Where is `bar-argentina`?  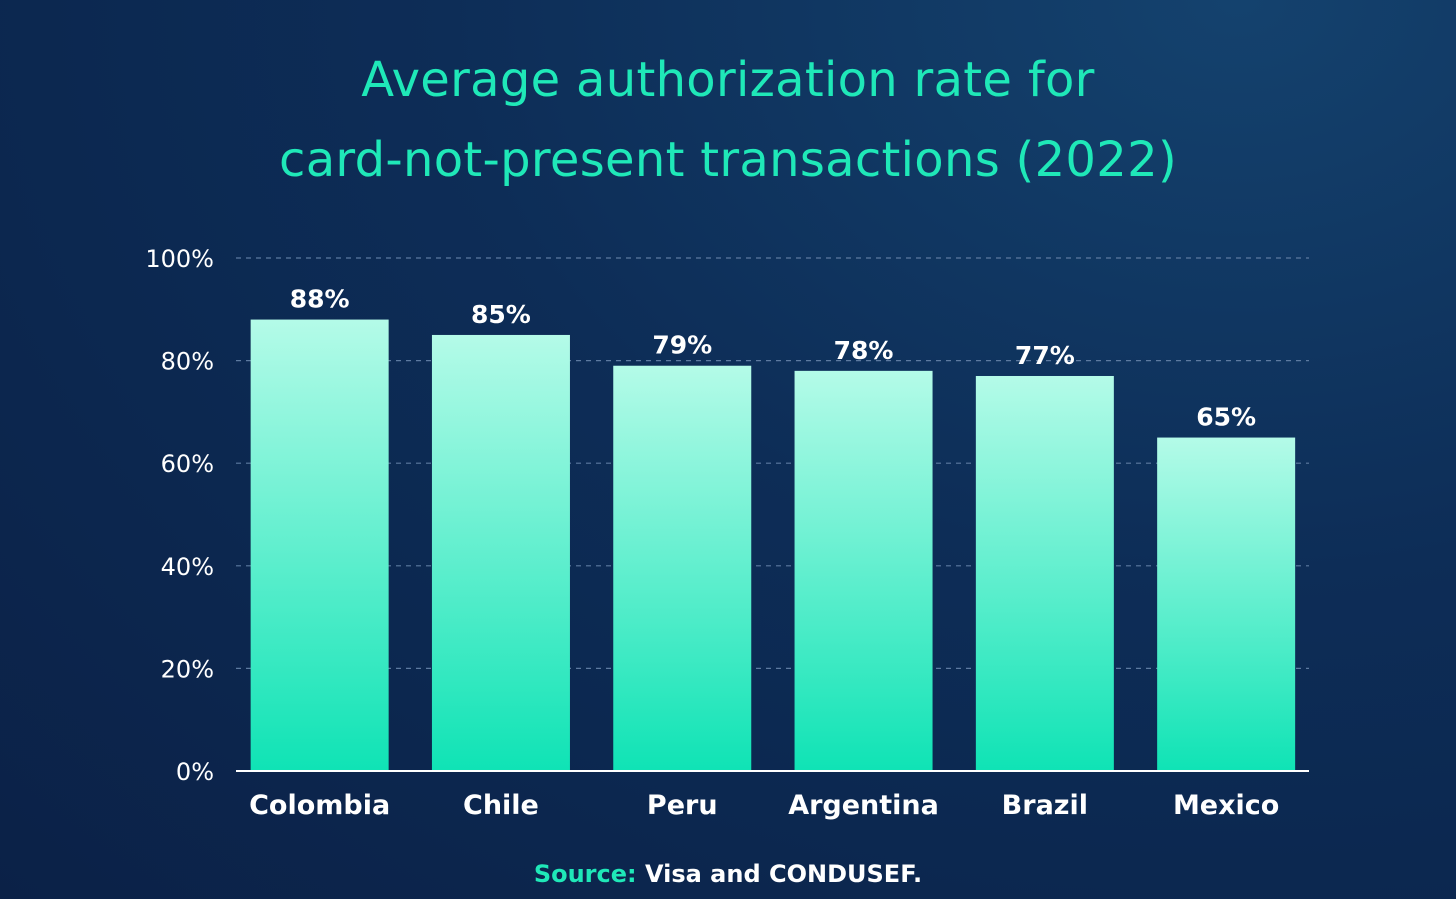 bar-argentina is located at coordinates (863, 570).